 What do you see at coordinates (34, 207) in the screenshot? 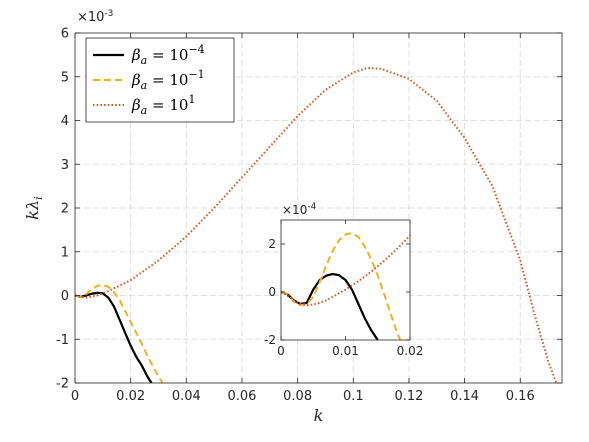
I see `y-axis-label: kλi` at bounding box center [34, 207].